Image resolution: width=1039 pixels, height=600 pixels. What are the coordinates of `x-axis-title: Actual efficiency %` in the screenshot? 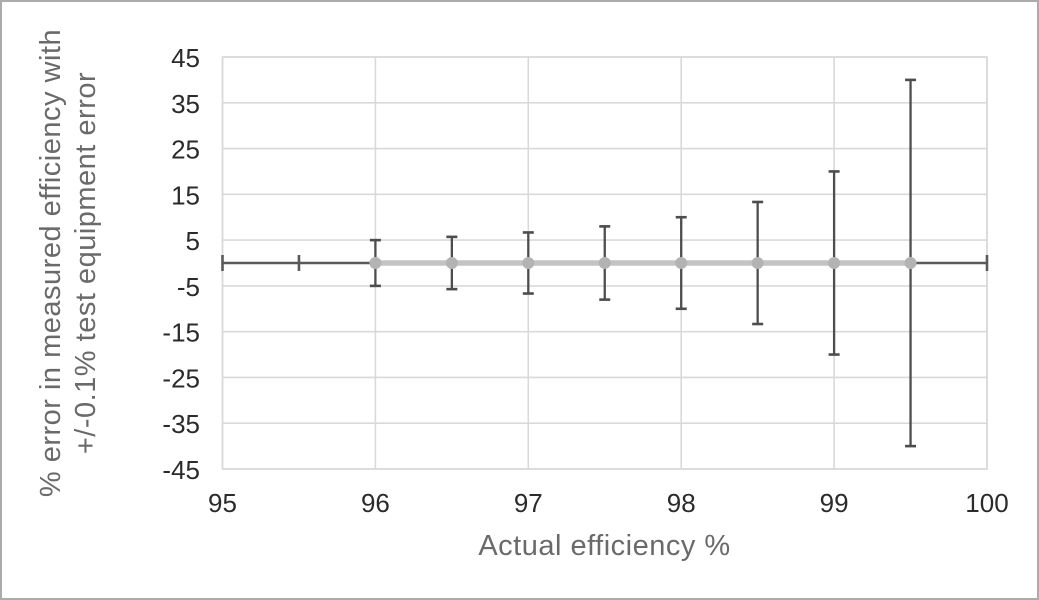 It's located at (604, 546).